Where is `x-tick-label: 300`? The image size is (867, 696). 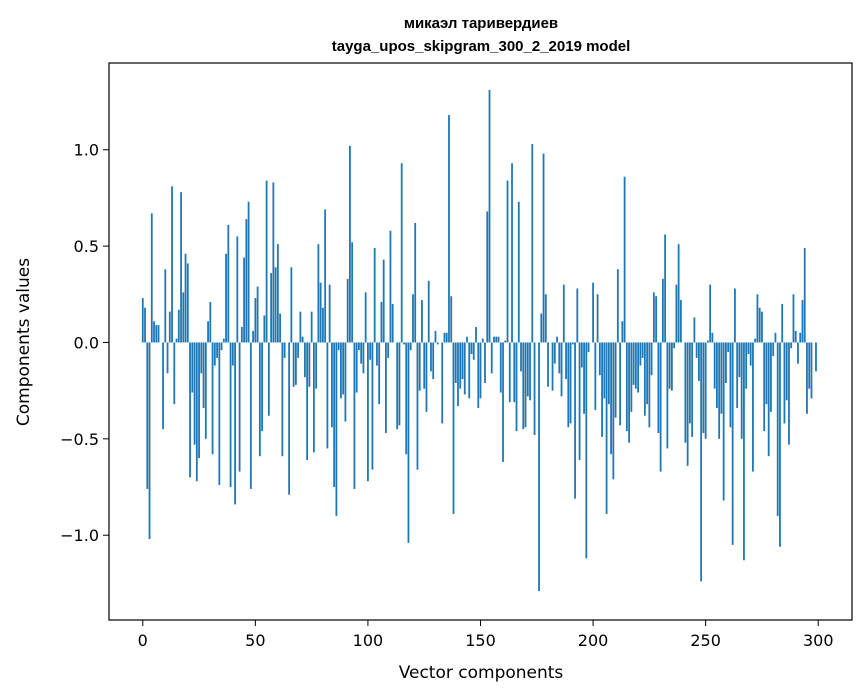
x-tick-label: 300 is located at coordinates (818, 640).